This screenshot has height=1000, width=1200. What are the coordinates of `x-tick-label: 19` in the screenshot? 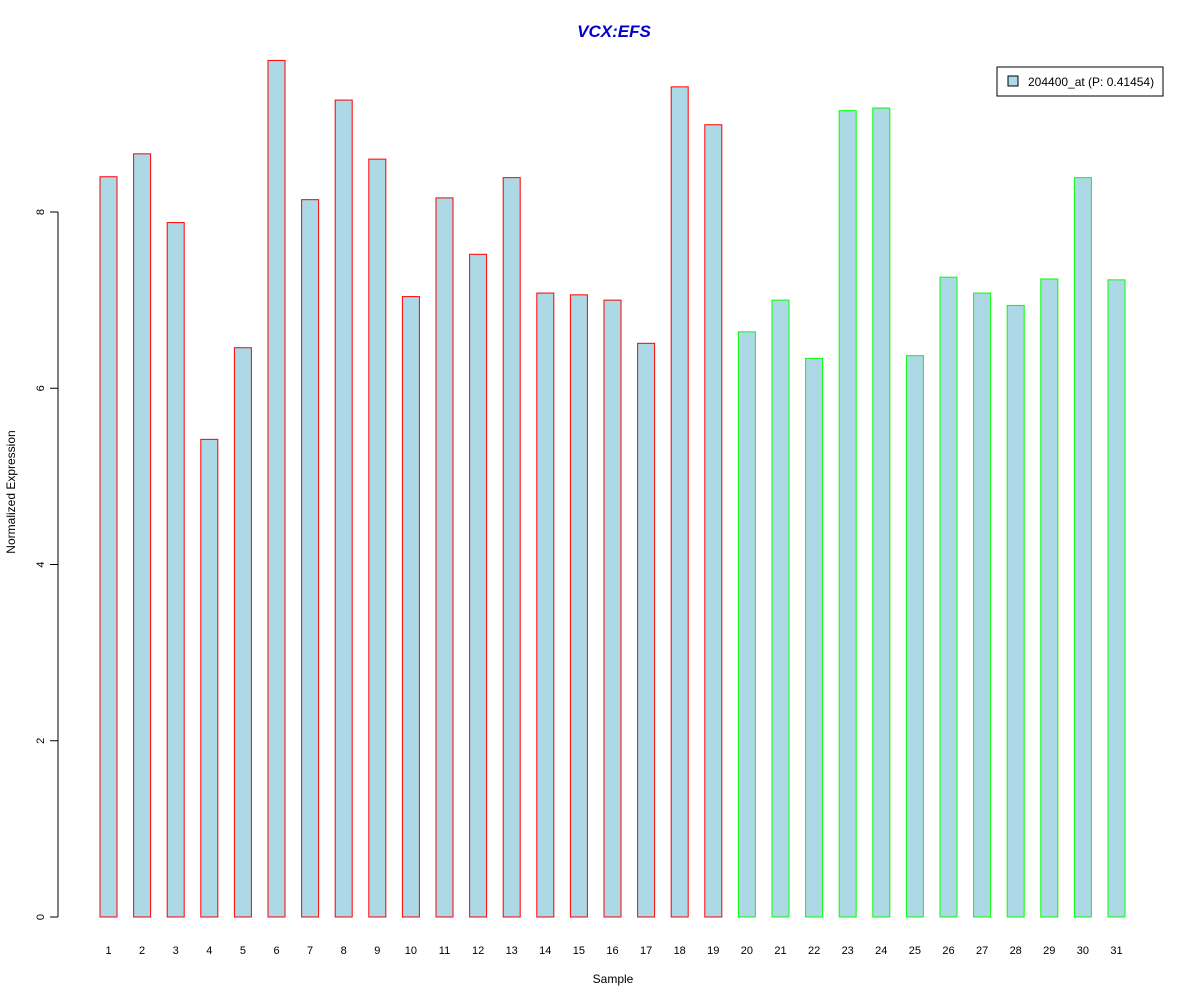 It's located at (713, 951).